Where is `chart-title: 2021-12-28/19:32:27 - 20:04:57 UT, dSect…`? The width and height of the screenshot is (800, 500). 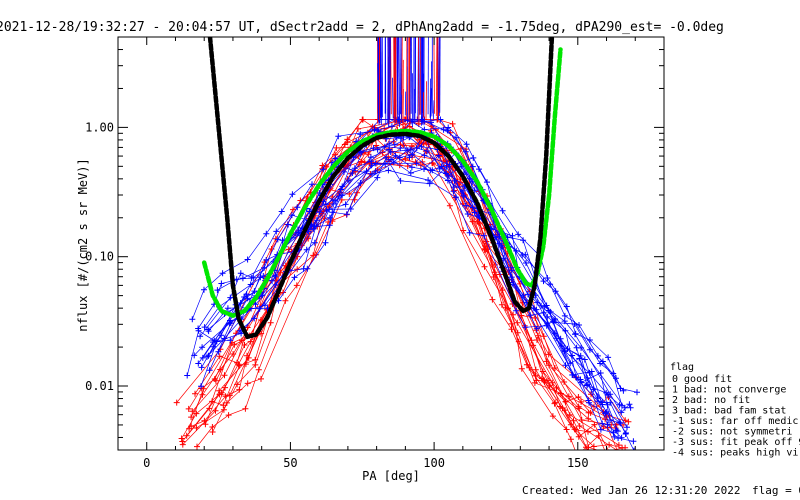 chart-title: 2021-12-28/19:32:27 - 20:04:57 UT, dSect… is located at coordinates (362, 27).